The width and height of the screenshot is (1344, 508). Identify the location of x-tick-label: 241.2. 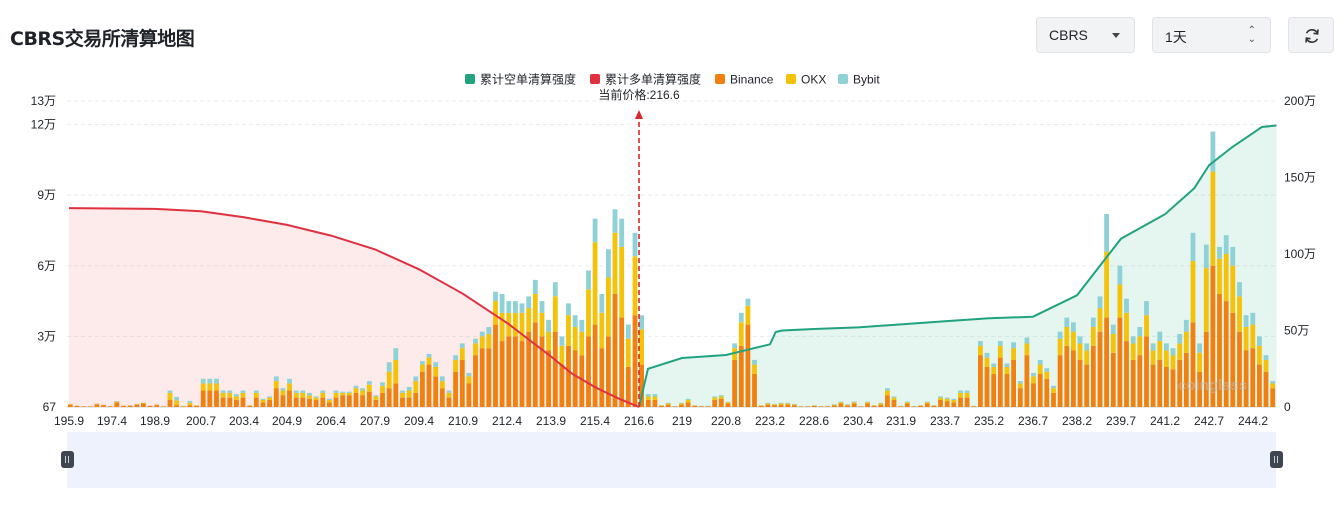
(1165, 421).